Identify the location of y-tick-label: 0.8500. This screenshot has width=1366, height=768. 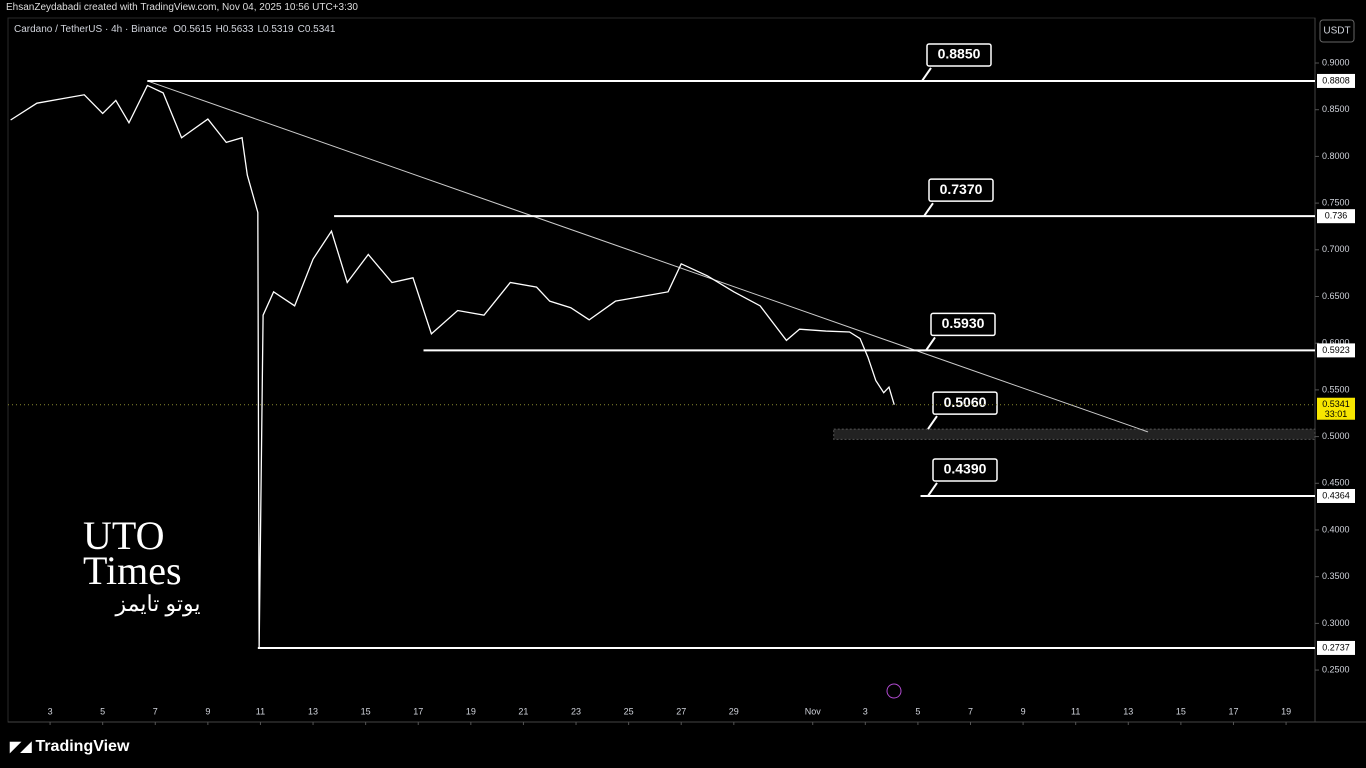
(1336, 109).